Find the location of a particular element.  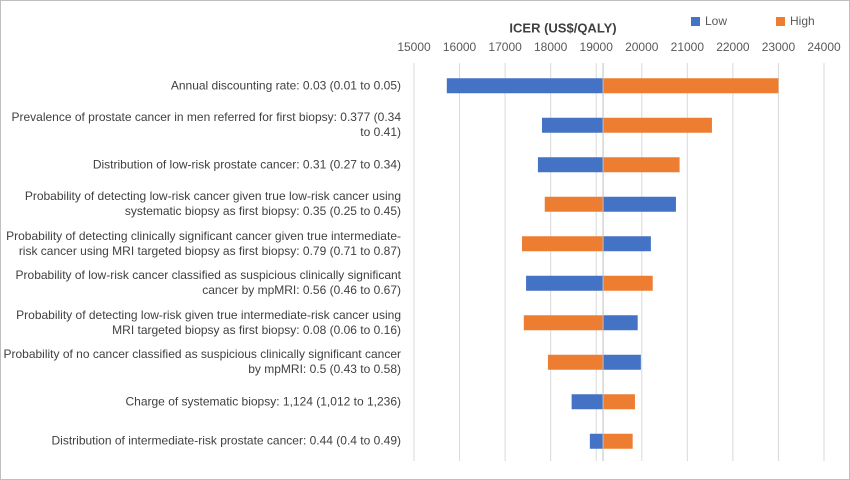

x-tick-label: 20000 is located at coordinates (642, 47).